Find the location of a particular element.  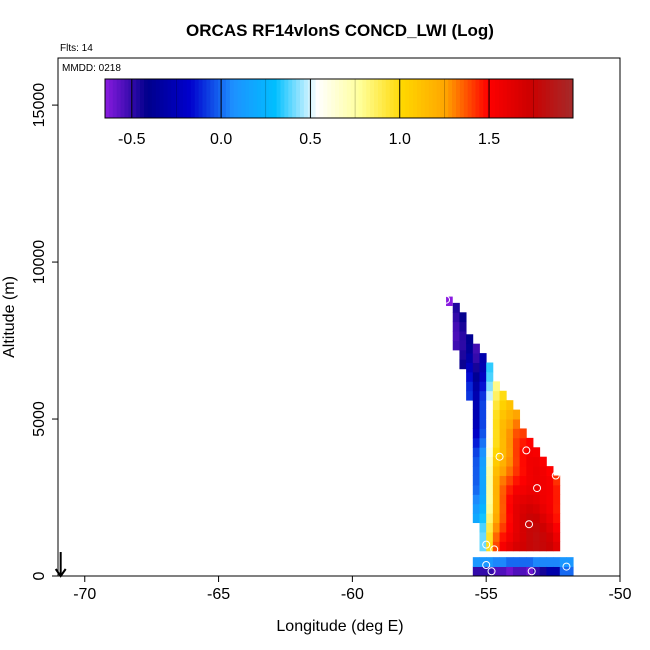

colorbar-tick-label: 1.5 is located at coordinates (489, 139).